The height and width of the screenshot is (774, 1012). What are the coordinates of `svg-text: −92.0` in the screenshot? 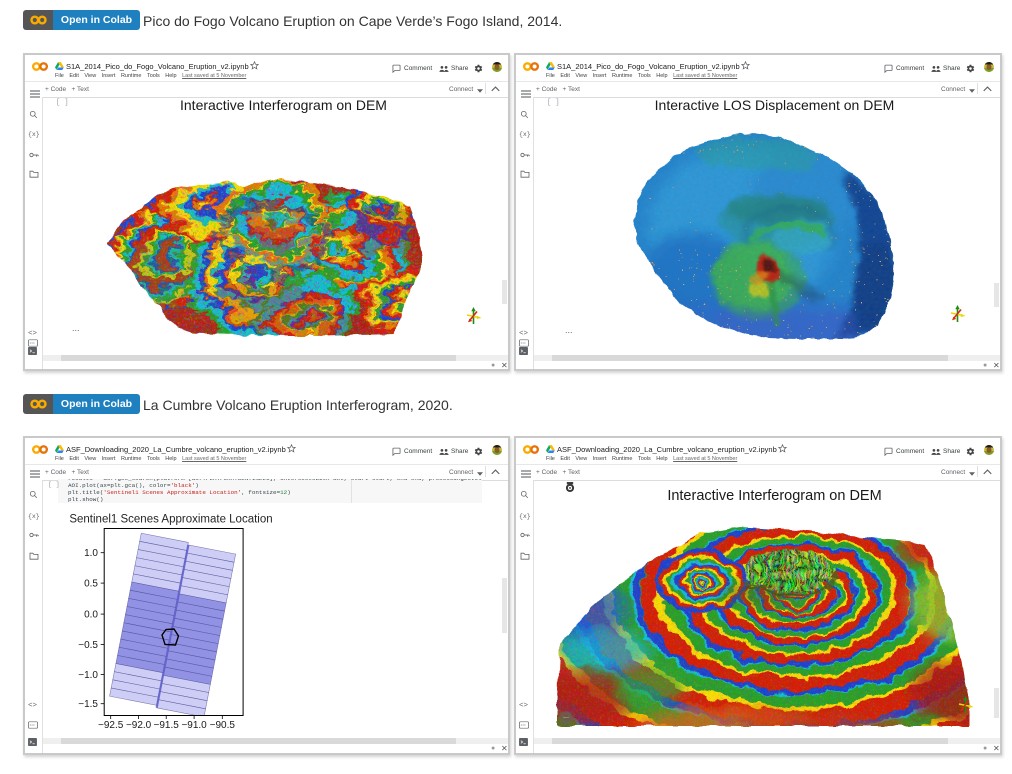 It's located at (139, 725).